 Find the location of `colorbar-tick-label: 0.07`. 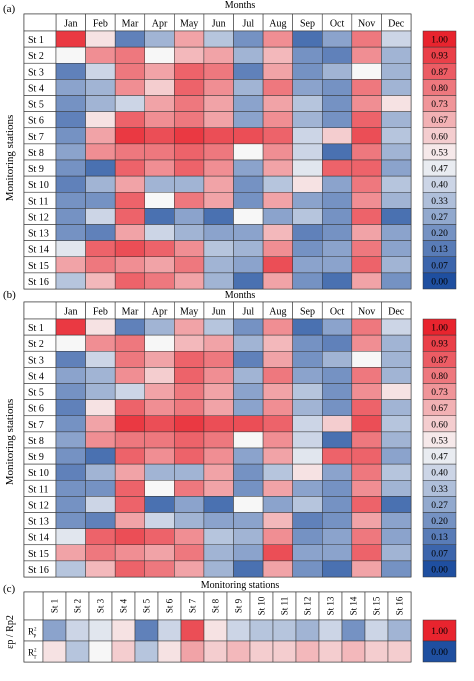

colorbar-tick-label: 0.07 is located at coordinates (439, 266).